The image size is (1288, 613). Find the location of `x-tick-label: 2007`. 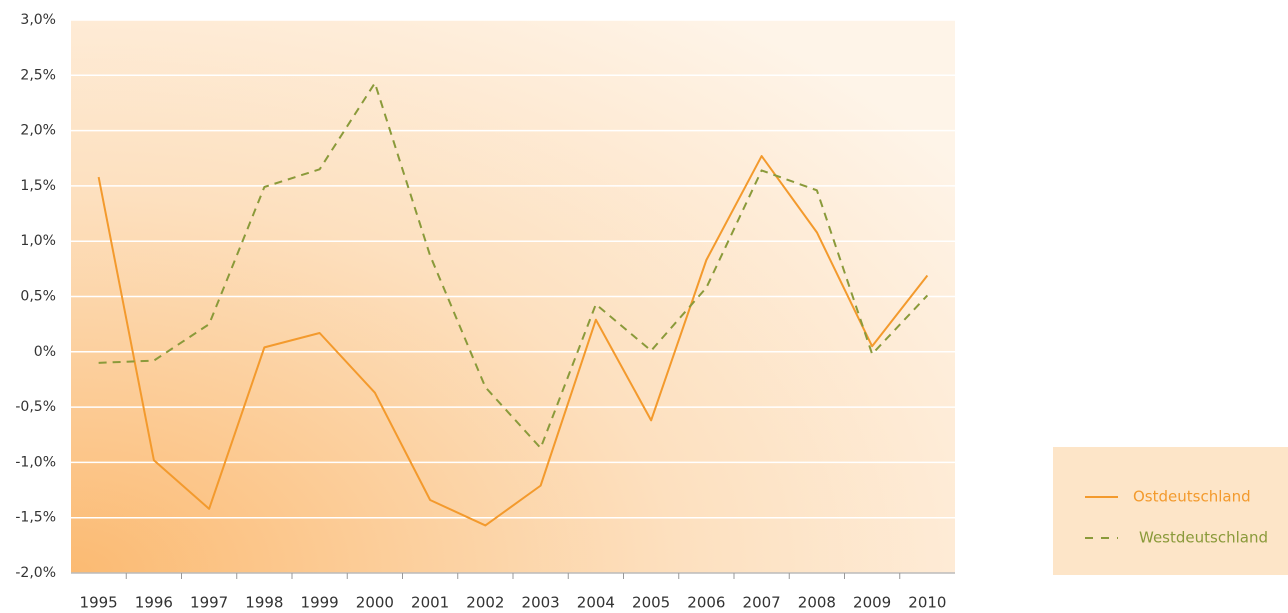

x-tick-label: 2007 is located at coordinates (762, 603).